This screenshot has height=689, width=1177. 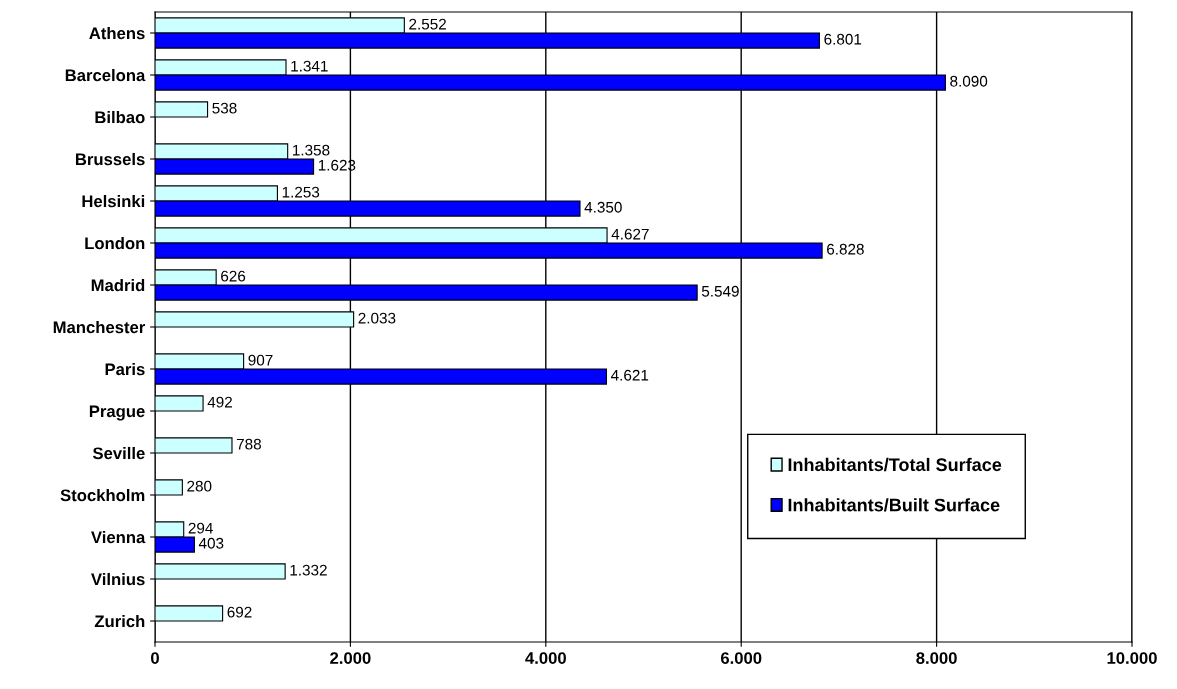 I want to click on y-tick-label: Stockholm, so click(x=102, y=495).